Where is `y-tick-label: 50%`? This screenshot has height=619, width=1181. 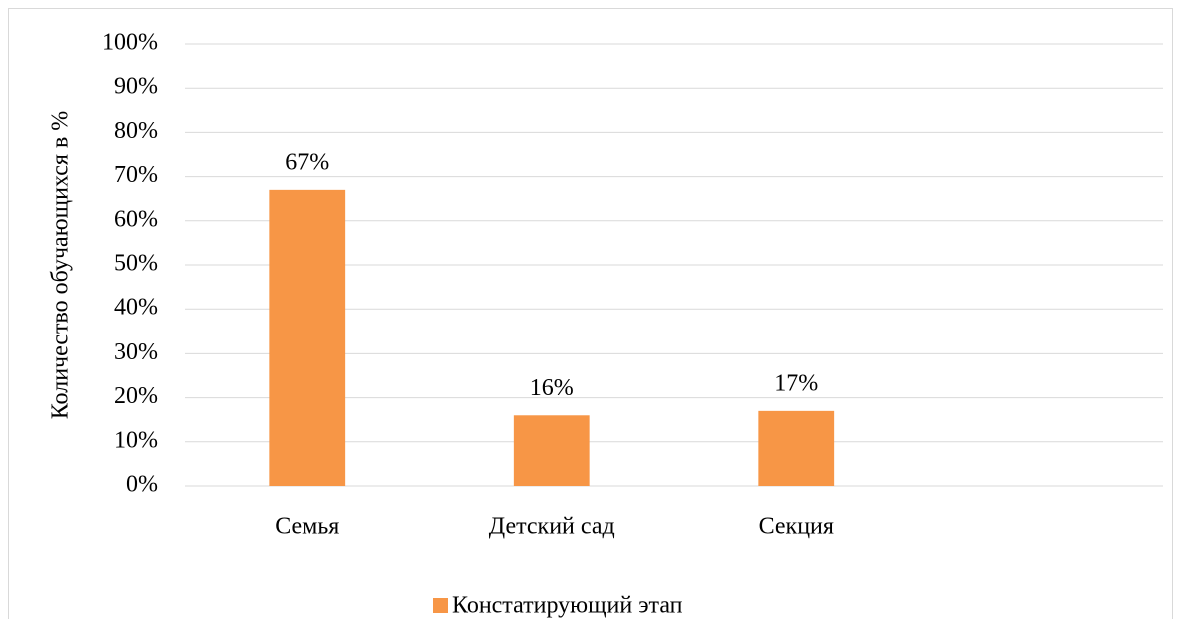
y-tick-label: 50% is located at coordinates (136, 264).